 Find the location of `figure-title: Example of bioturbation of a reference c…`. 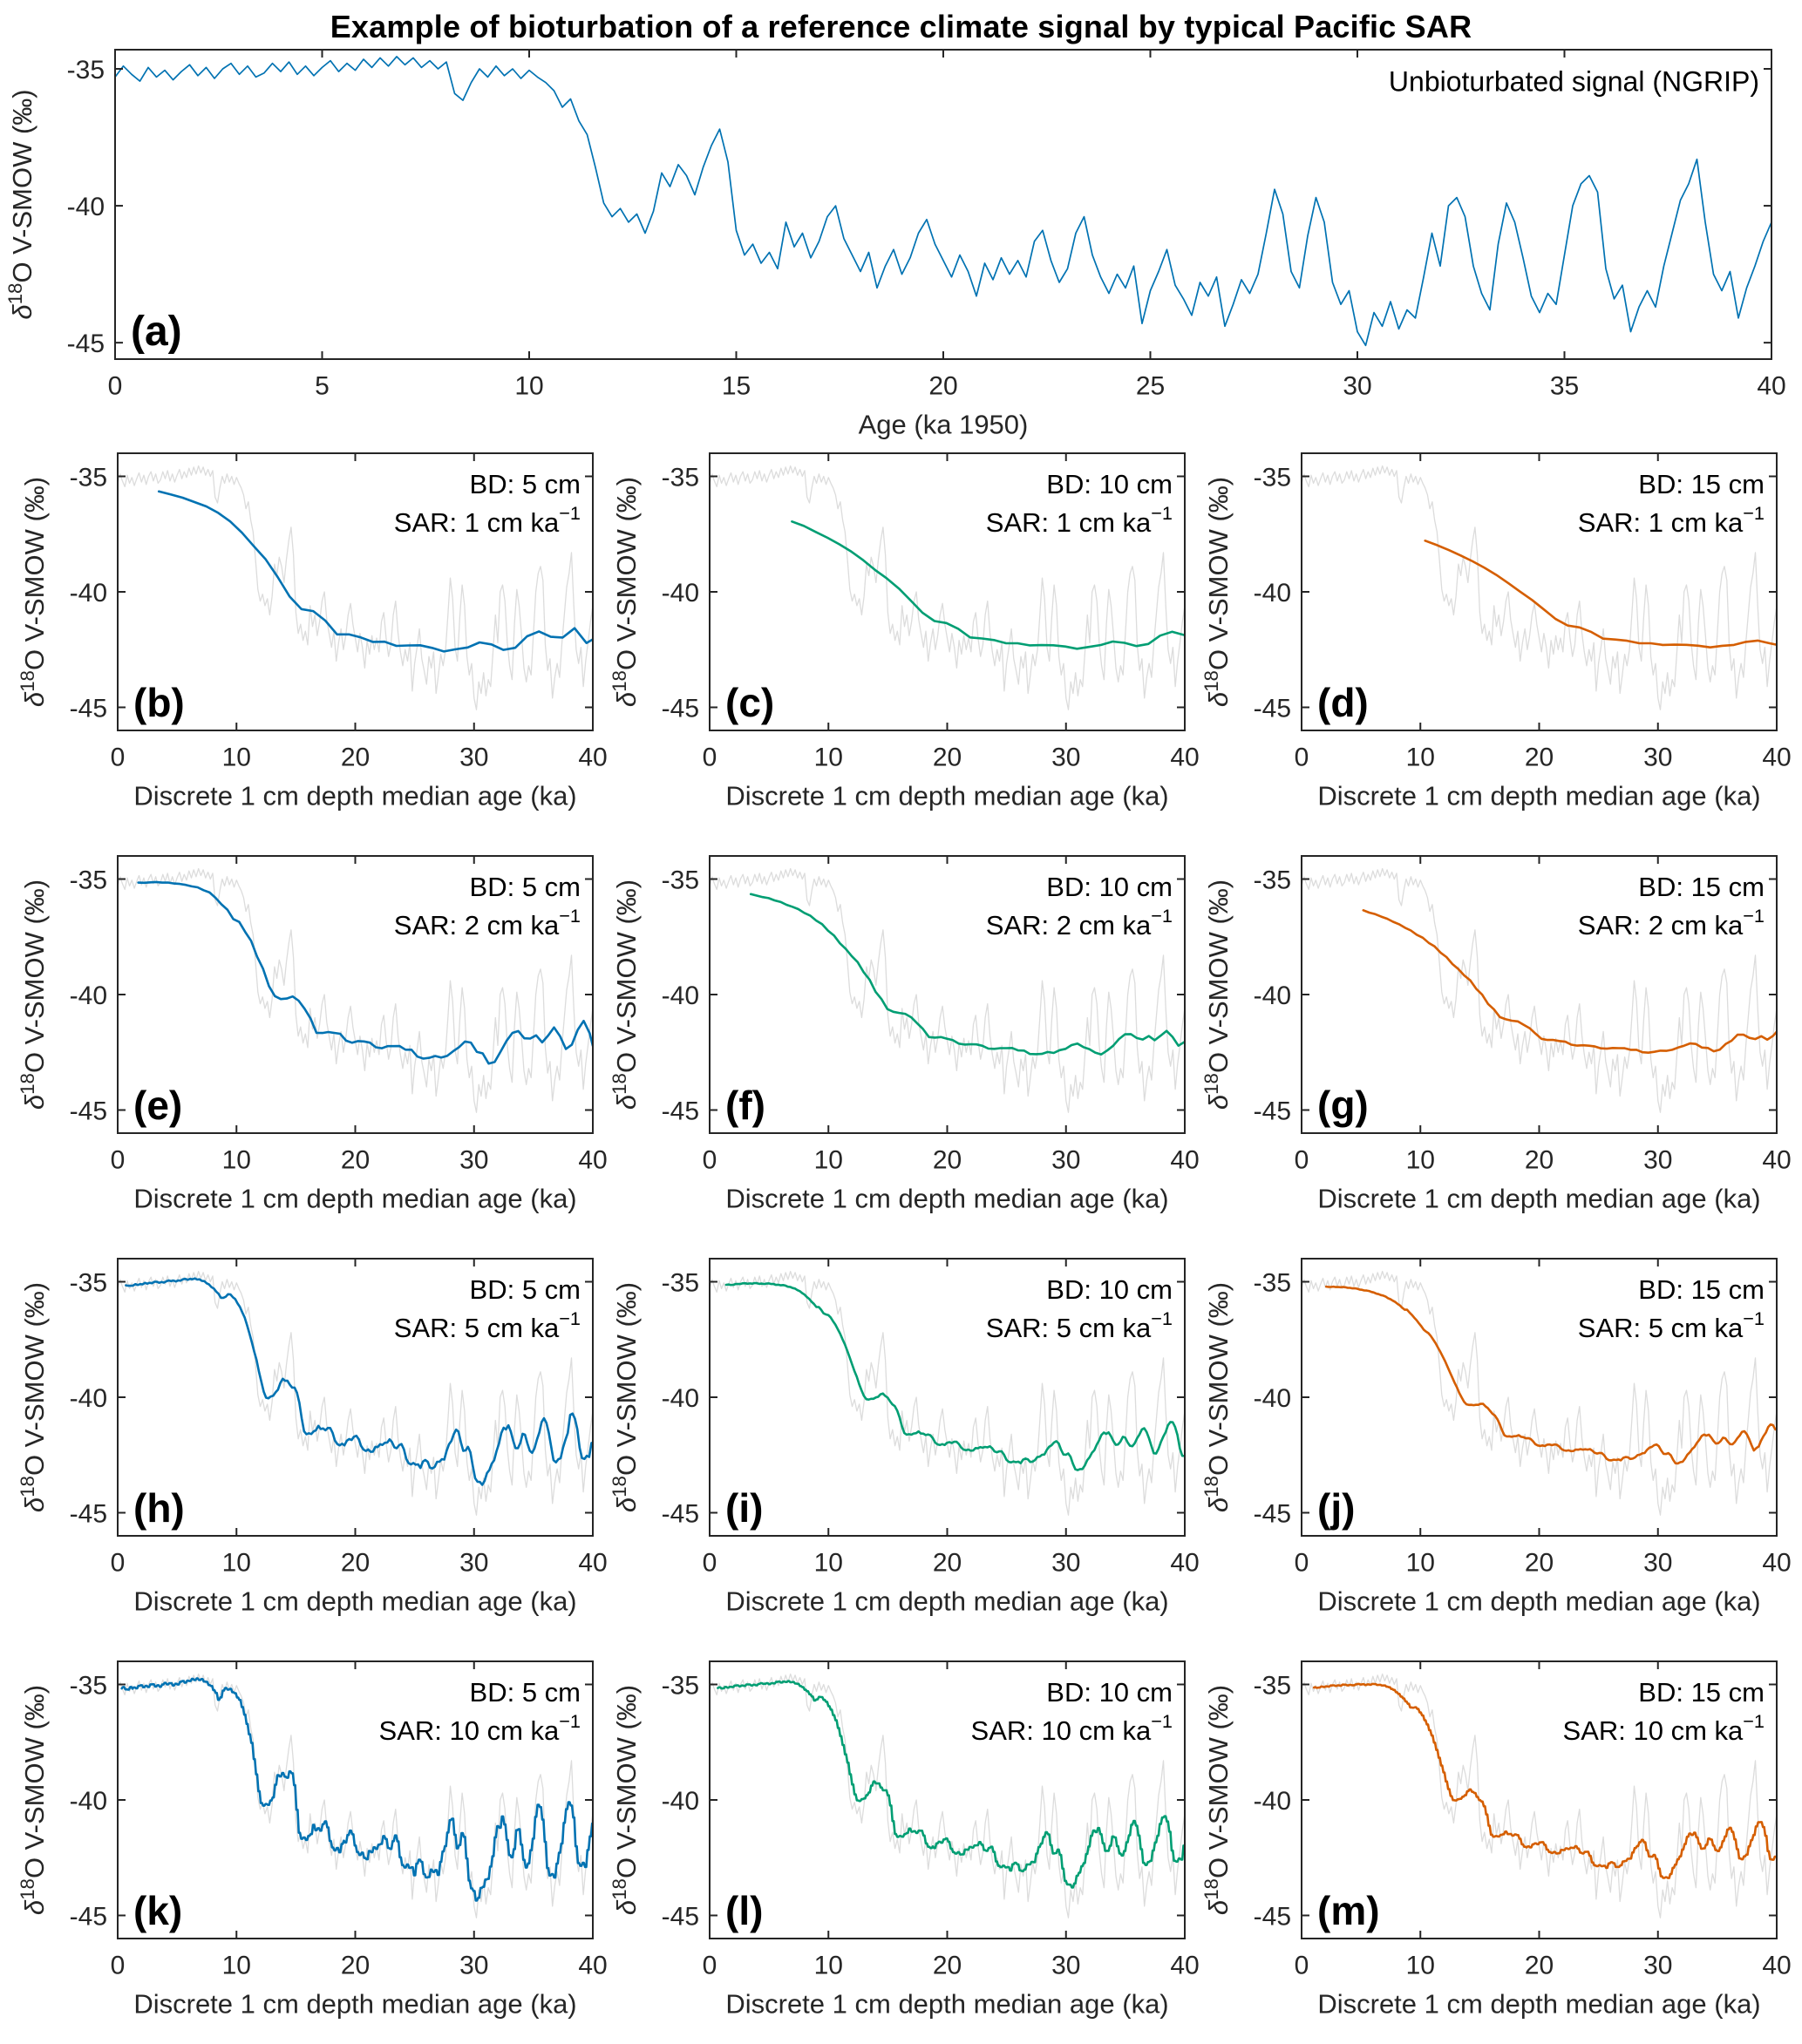

figure-title: Example of bioturbation of a reference c… is located at coordinates (901, 26).